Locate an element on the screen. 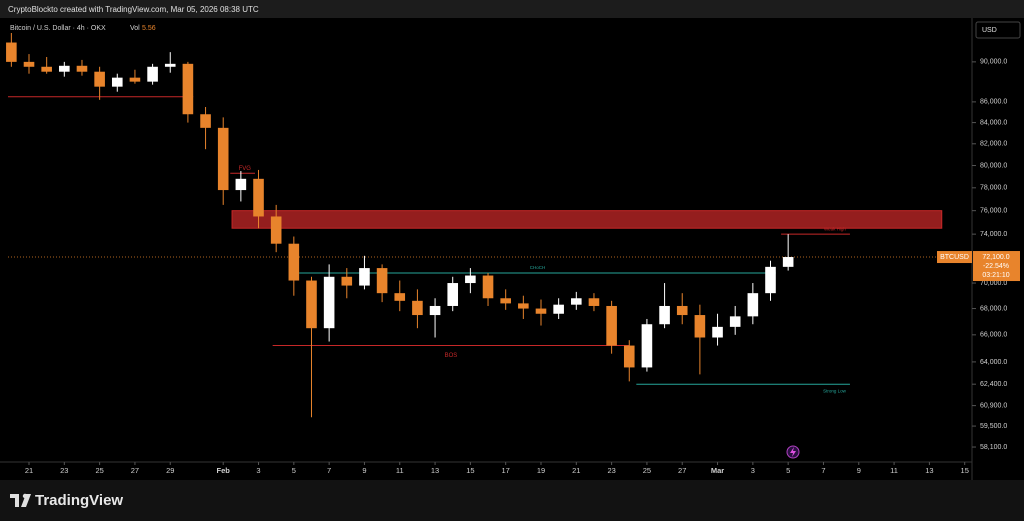 The width and height of the screenshot is (1024, 521). level-label: FVG is located at coordinates (245, 169).